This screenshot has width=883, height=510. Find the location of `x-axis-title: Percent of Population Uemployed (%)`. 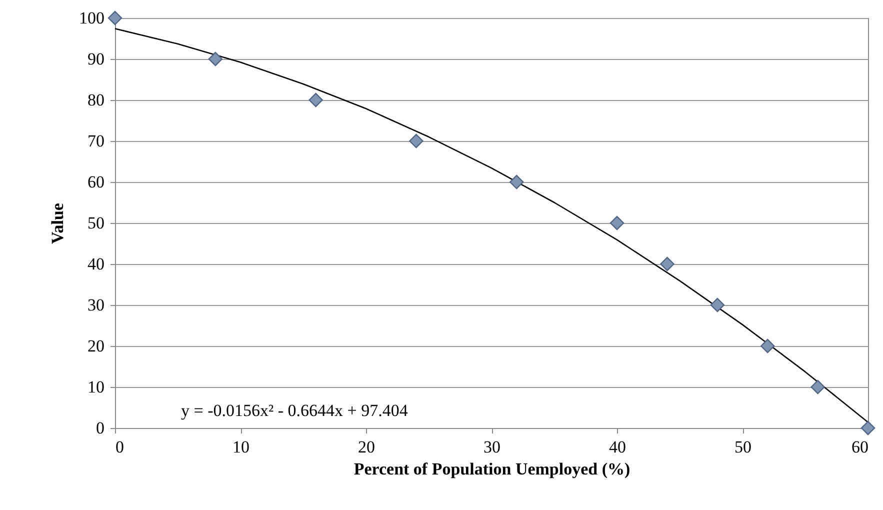

x-axis-title: Percent of Population Uemployed (%) is located at coordinates (492, 469).